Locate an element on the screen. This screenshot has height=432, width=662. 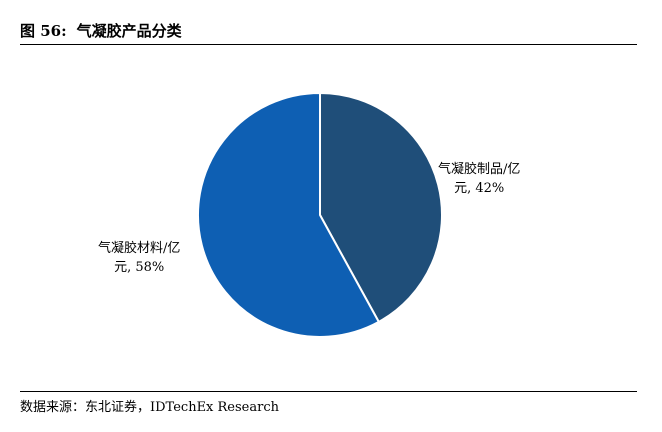
figure-title-bar: 图 56: 气凝胶产品分类 is located at coordinates (328, 33).